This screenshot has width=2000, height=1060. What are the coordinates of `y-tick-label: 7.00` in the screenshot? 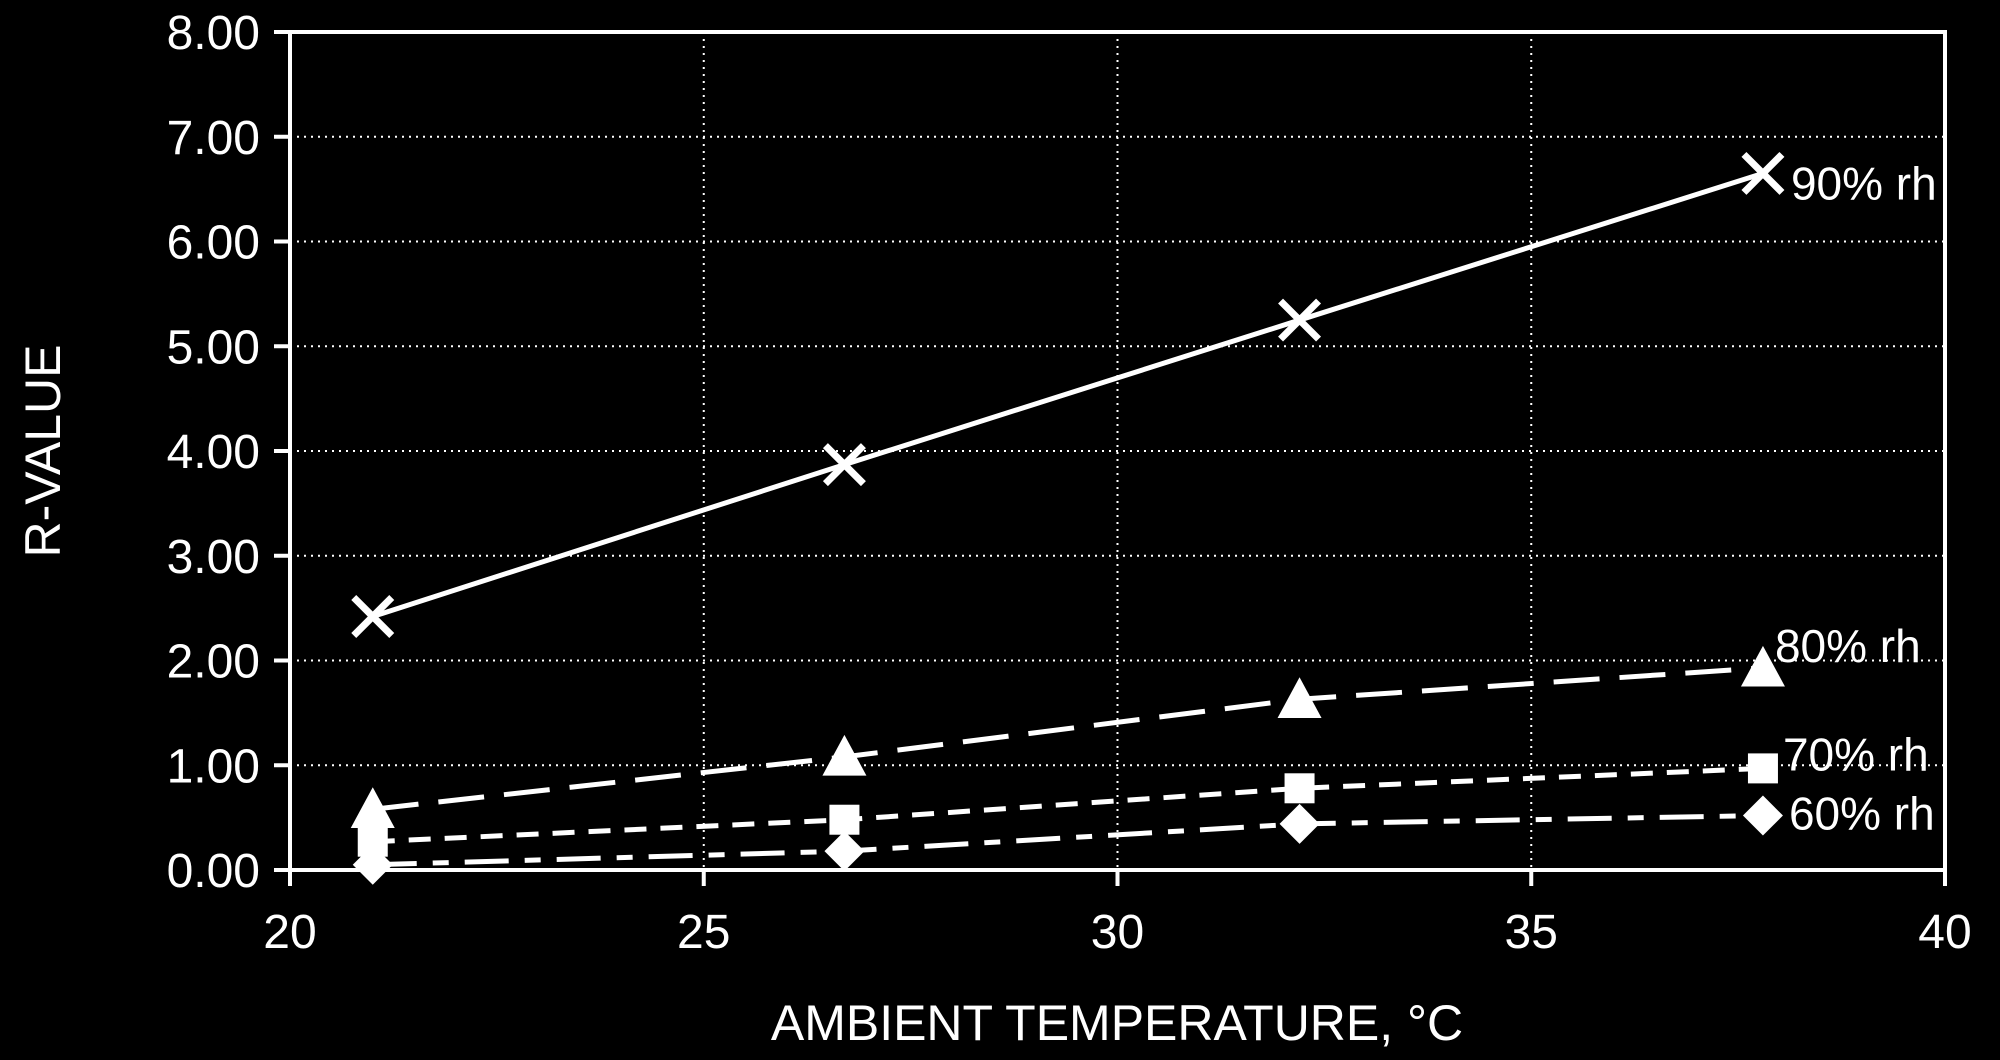 It's located at (213, 138).